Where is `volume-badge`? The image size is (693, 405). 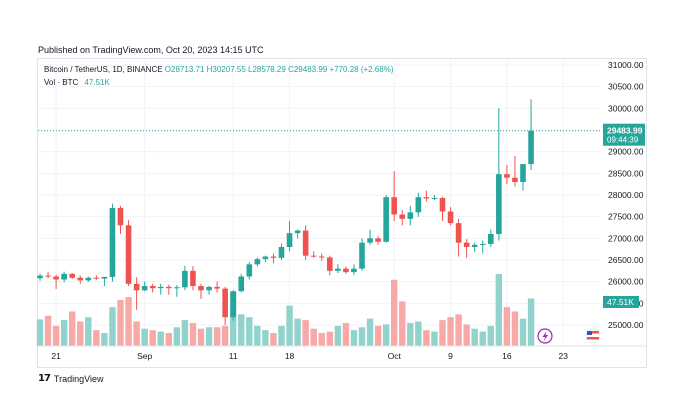 volume-badge is located at coordinates (621, 302).